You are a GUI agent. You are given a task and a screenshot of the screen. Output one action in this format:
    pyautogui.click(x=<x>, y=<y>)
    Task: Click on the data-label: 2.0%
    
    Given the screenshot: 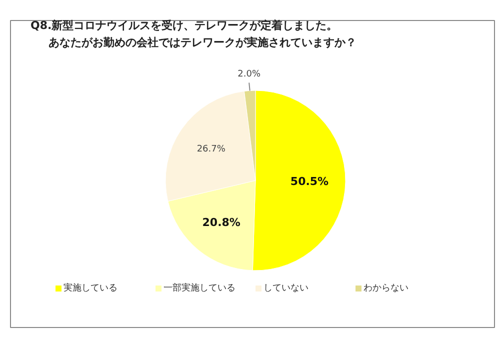 What is the action you would take?
    pyautogui.click(x=249, y=75)
    